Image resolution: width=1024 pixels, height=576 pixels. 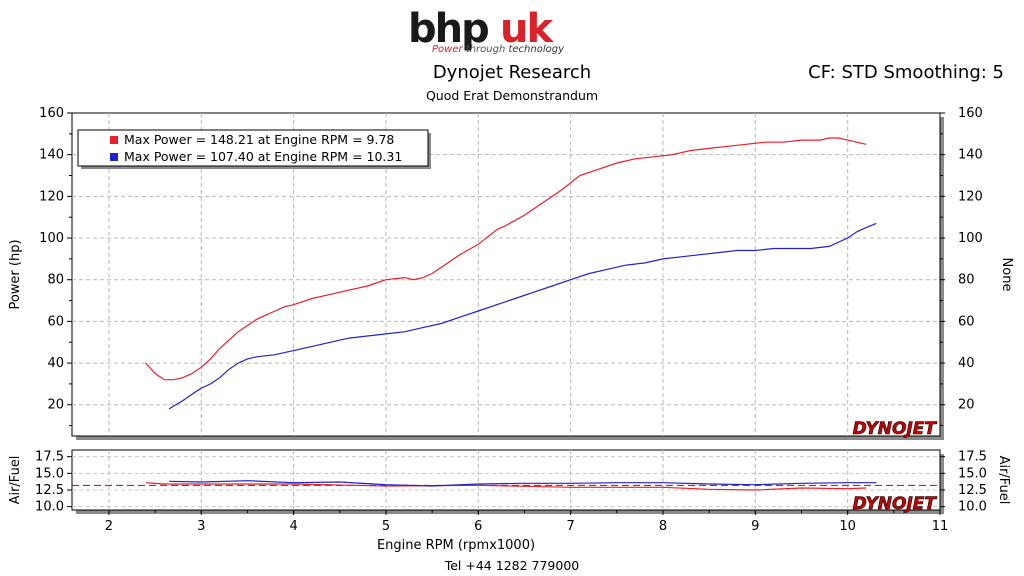 I want to click on x-tick-label: 11, so click(x=940, y=526).